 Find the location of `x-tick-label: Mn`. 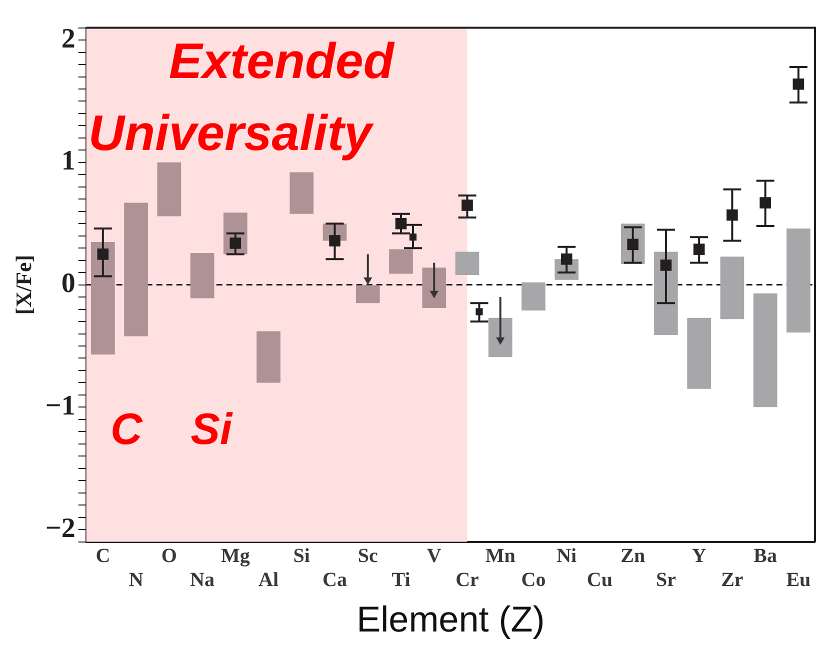

x-tick-label: Mn is located at coordinates (500, 555).